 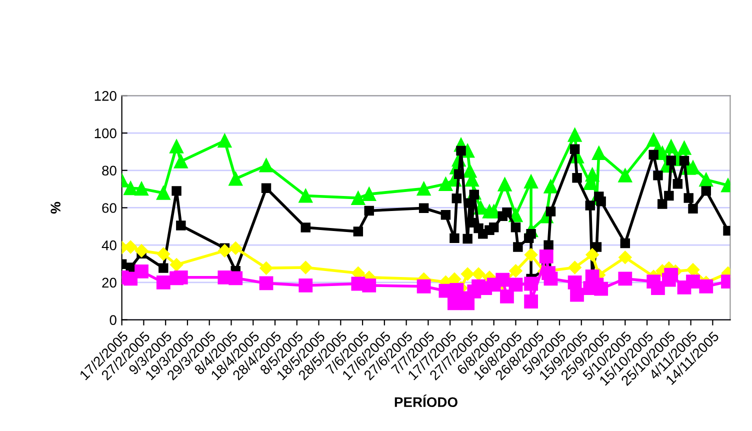 I want to click on y-tick-label: 0, so click(x=113, y=320).